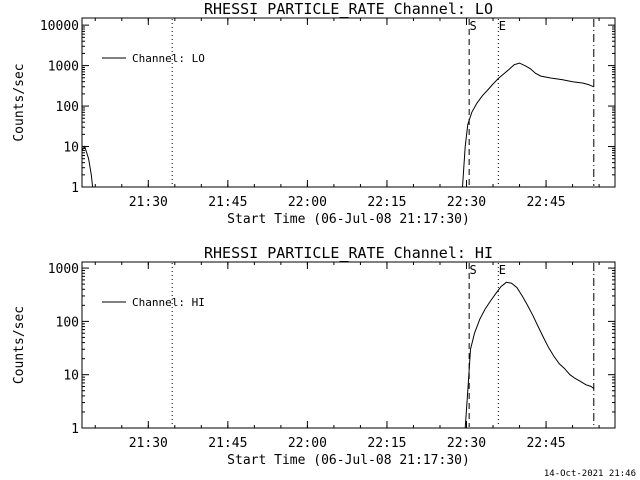  What do you see at coordinates (168, 302) in the screenshot?
I see `legend-label: Channel: HI` at bounding box center [168, 302].